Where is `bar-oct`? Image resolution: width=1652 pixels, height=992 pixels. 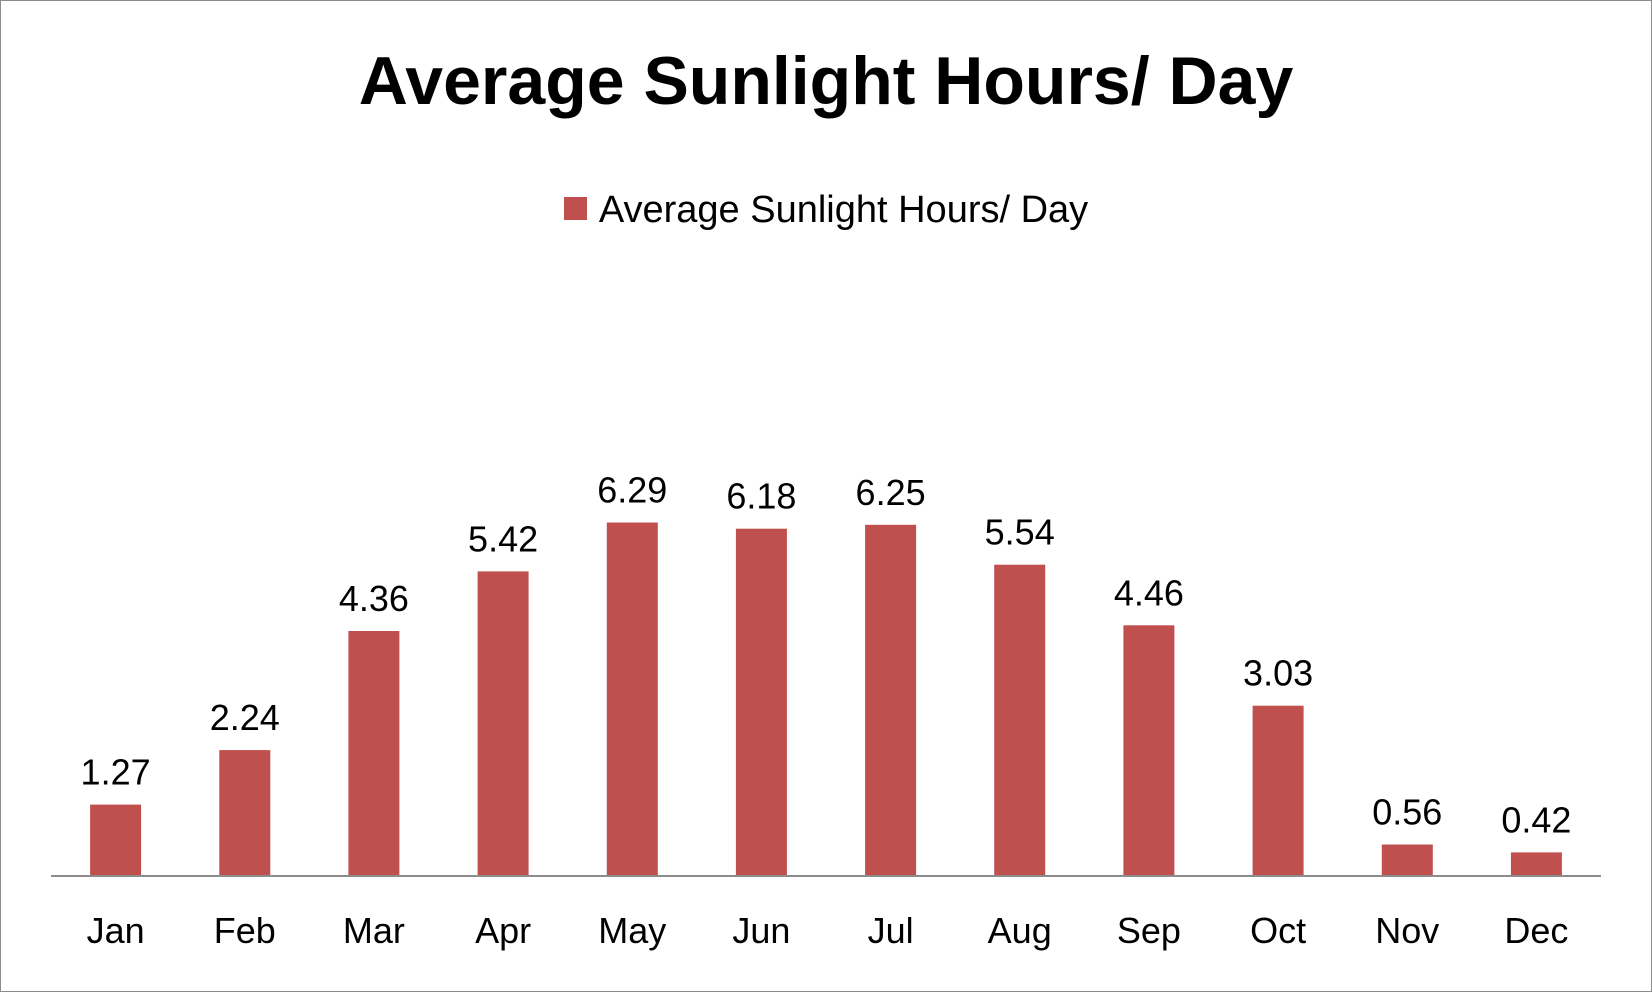
bar-oct is located at coordinates (1278, 790).